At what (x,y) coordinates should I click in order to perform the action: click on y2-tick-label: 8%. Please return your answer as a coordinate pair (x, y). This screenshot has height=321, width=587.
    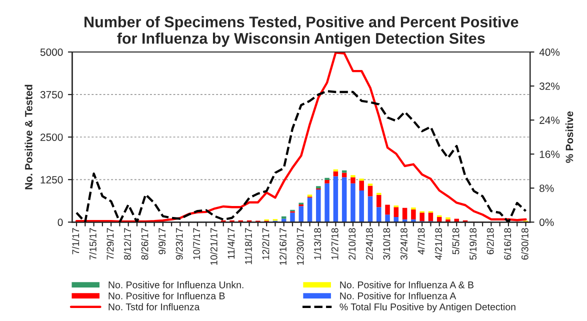
    Looking at the image, I should click on (547, 188).